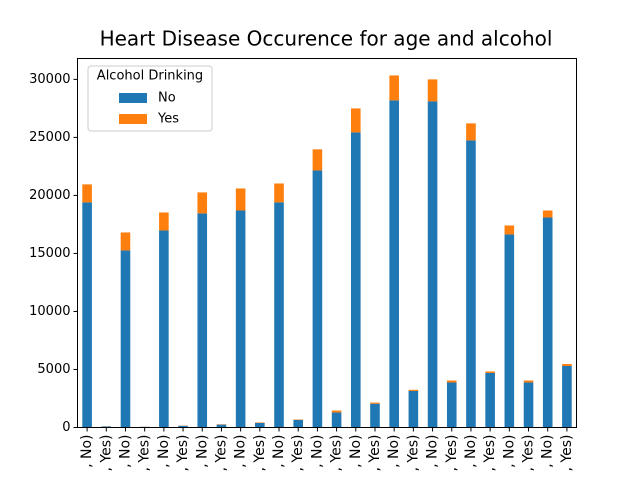 This screenshot has width=640, height=480. What do you see at coordinates (49, 195) in the screenshot?
I see `y-tick-label: 20000` at bounding box center [49, 195].